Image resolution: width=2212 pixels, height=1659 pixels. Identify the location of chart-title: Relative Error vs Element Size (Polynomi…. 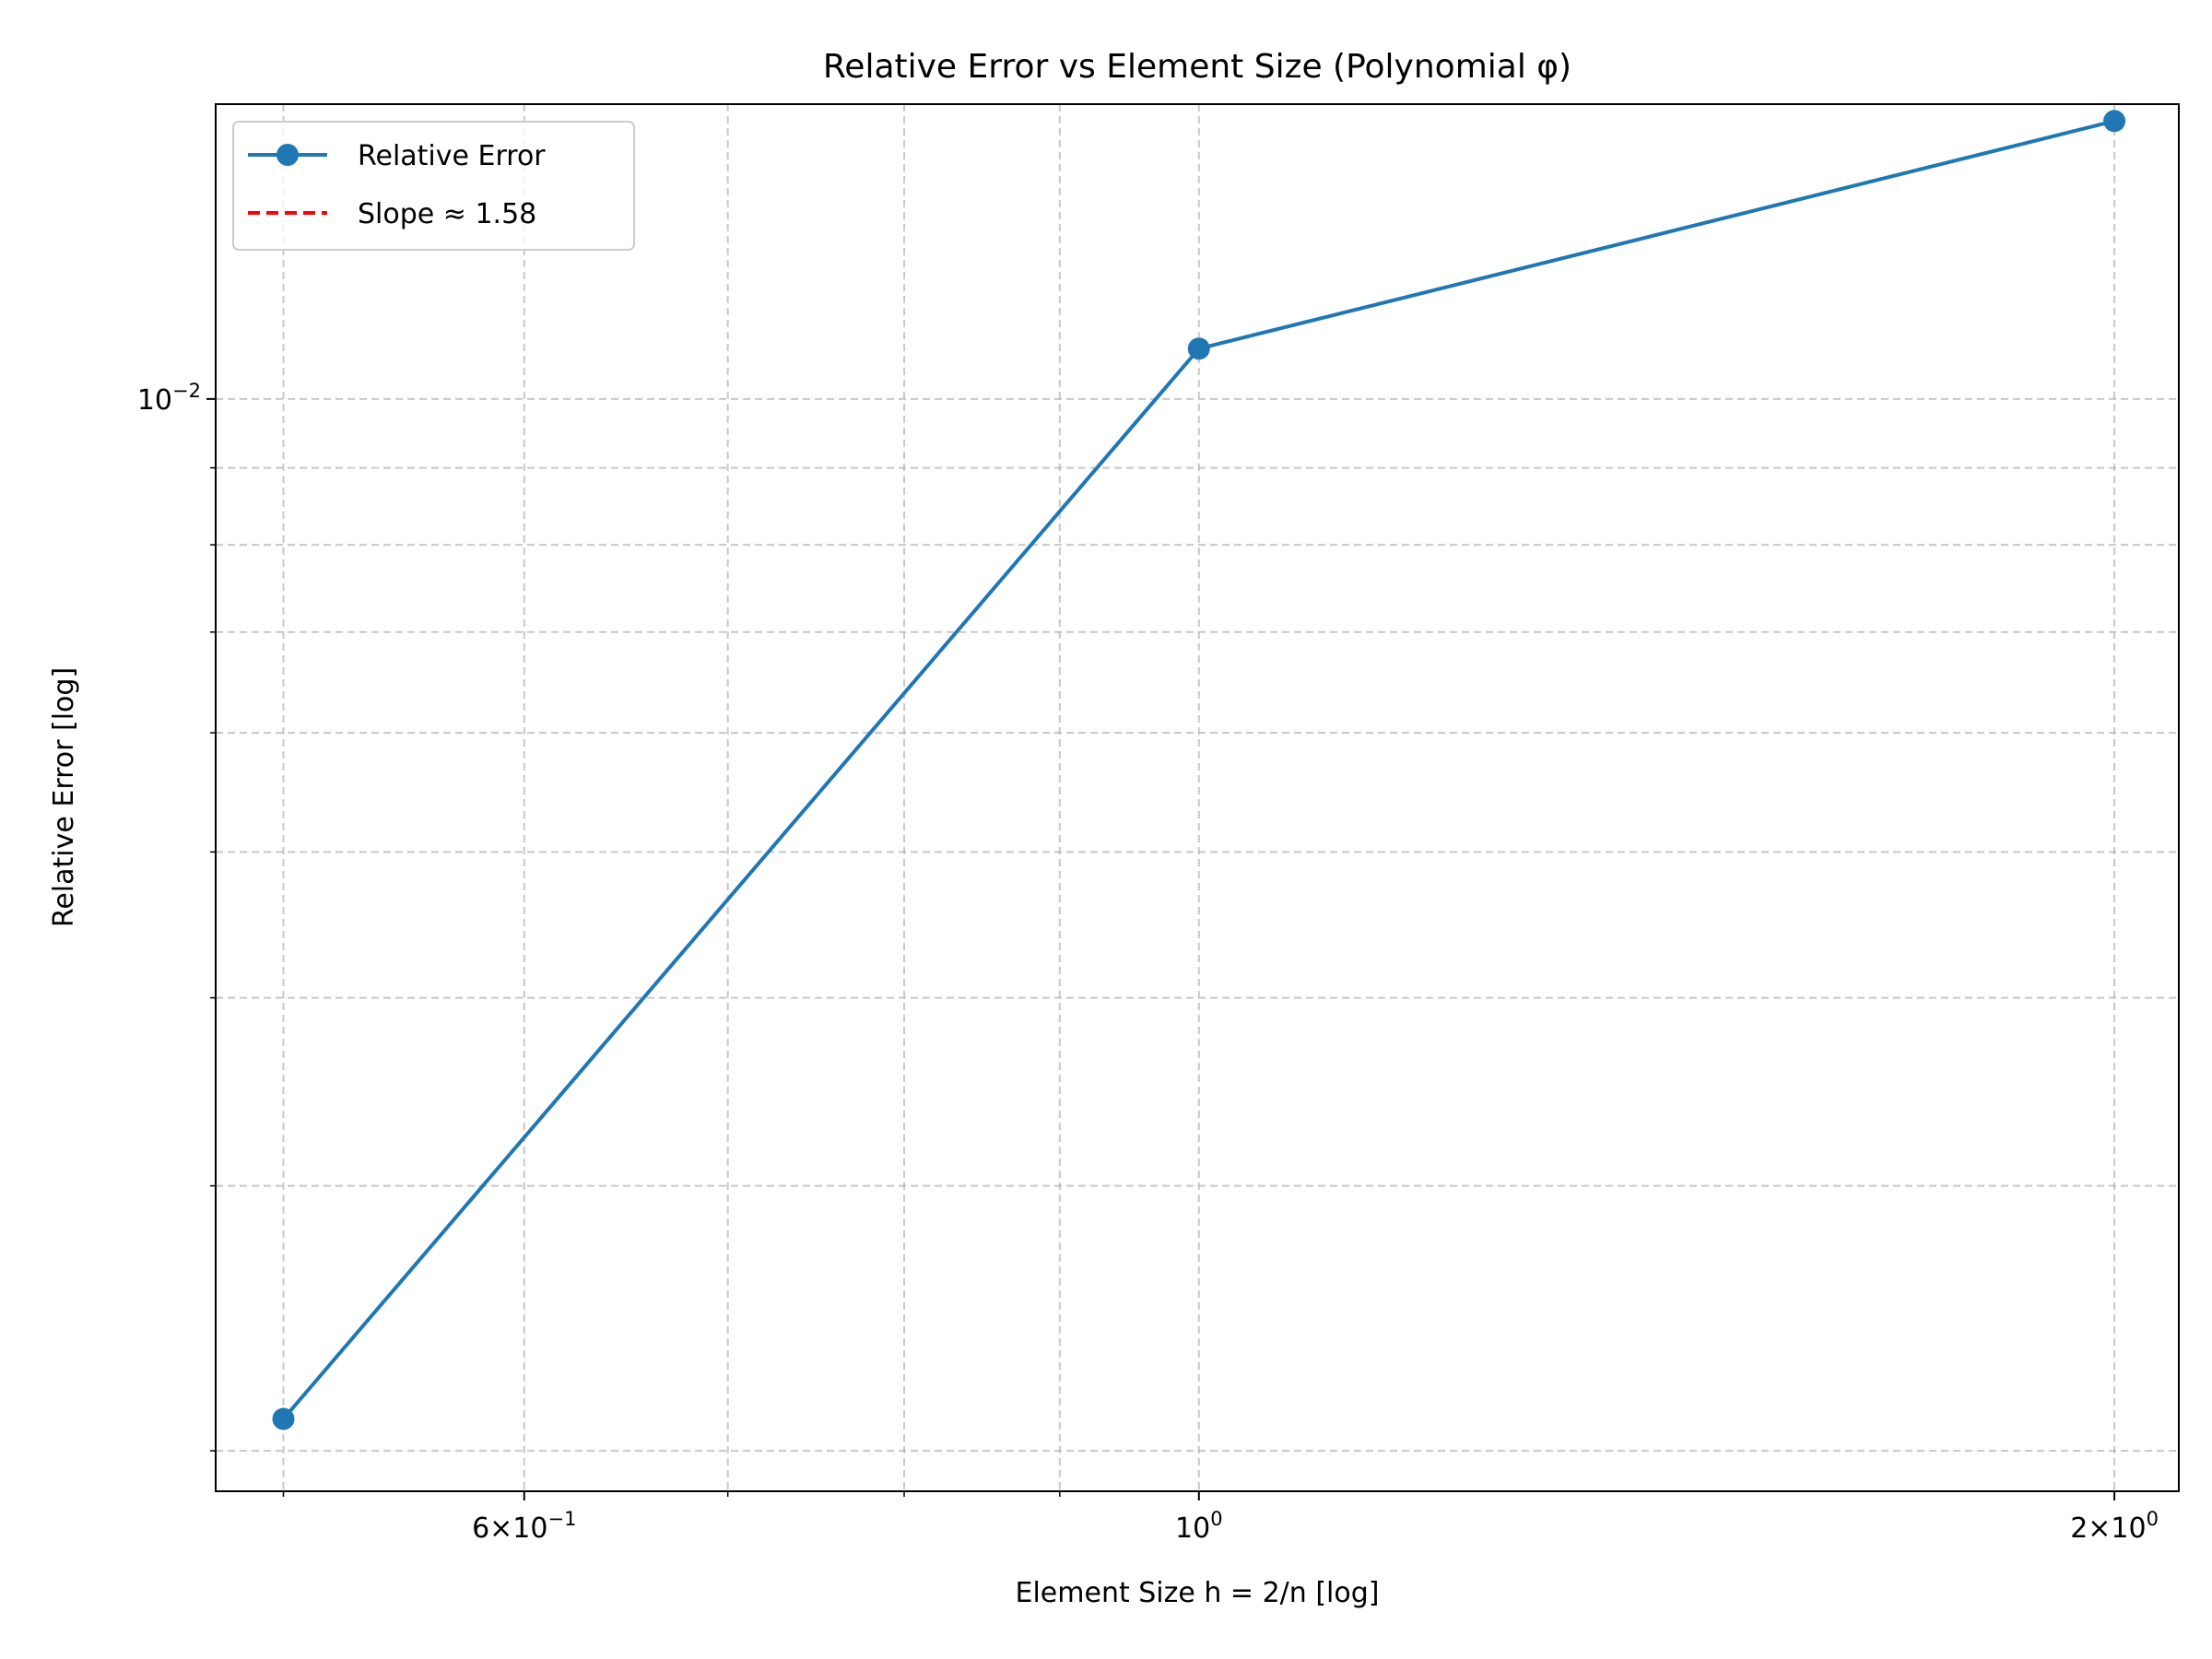
(1197, 67).